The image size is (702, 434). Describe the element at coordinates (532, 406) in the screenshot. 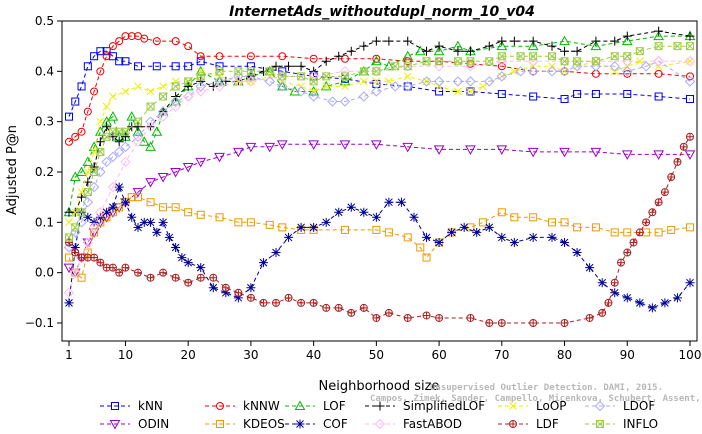

I see `legend-item-loop: LoOP` at that location.